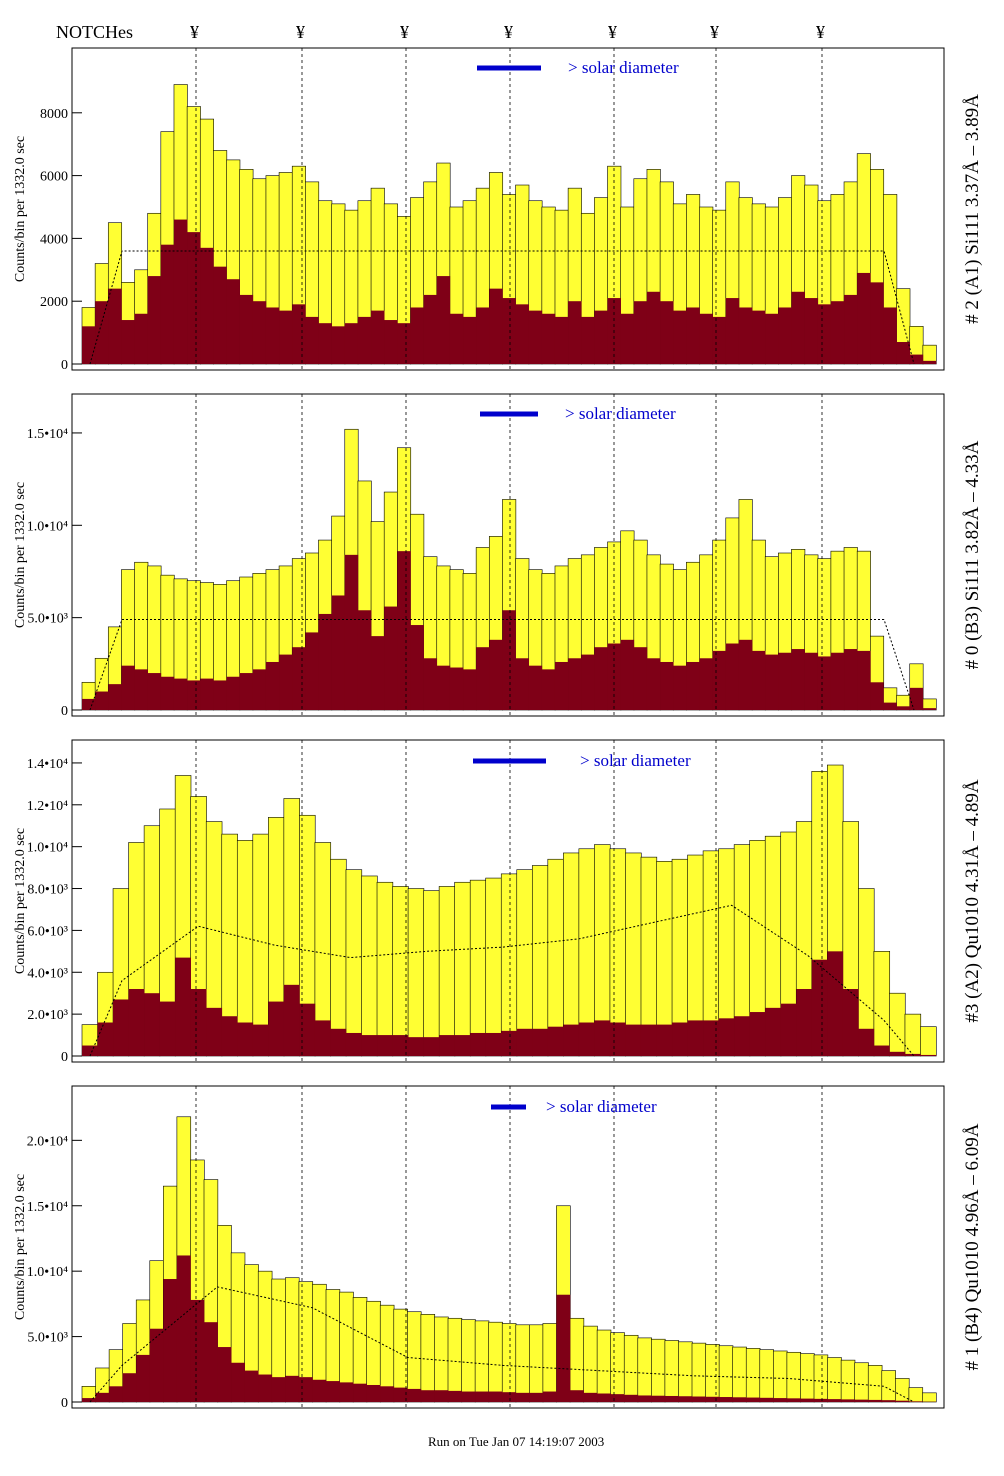  Describe the element at coordinates (635, 760) in the screenshot. I see `legend-label: > solar diameter` at that location.